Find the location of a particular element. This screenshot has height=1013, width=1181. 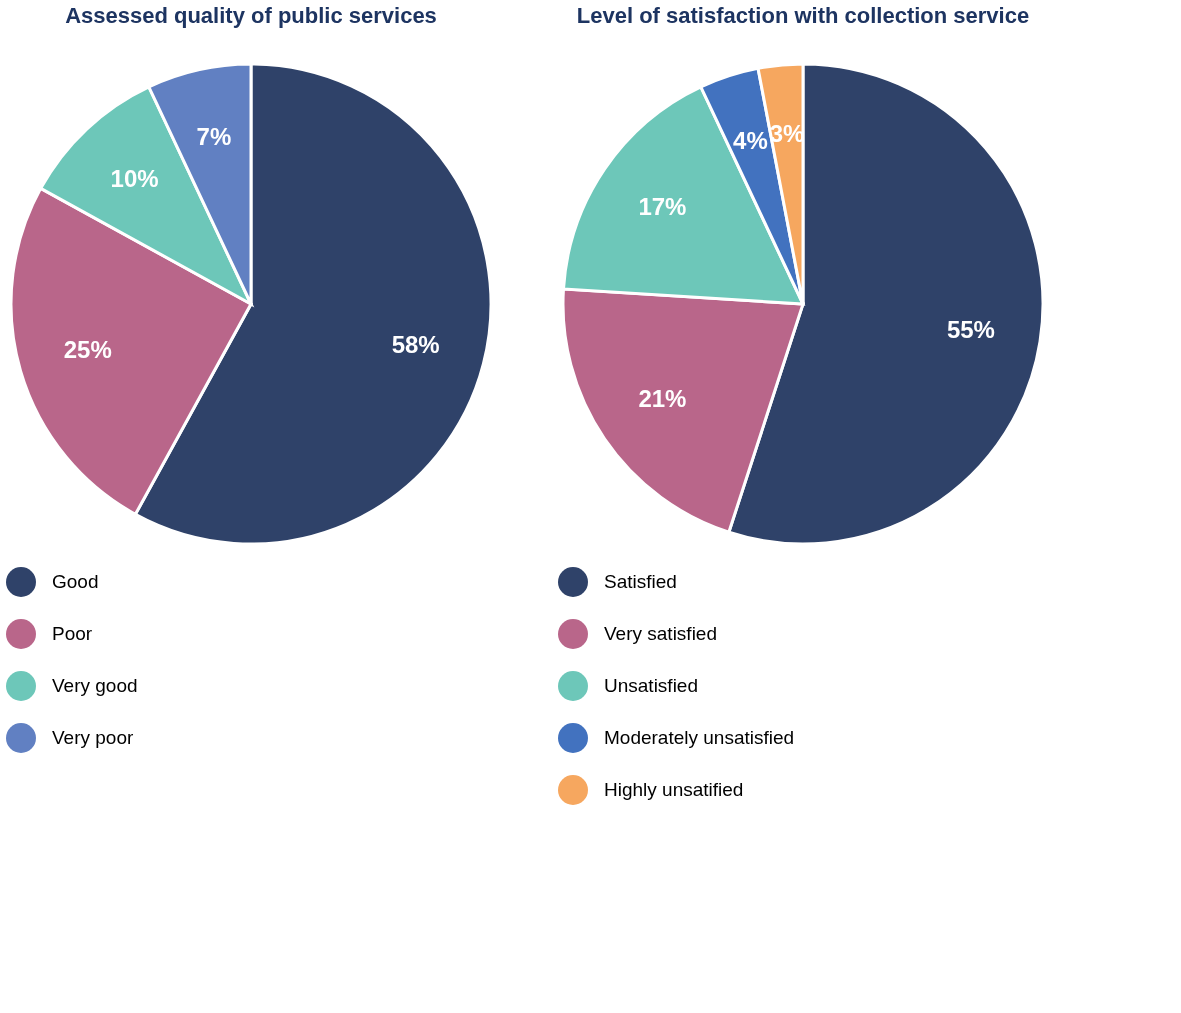

chart-title: Assessed quality of public services is located at coordinates (251, 15).